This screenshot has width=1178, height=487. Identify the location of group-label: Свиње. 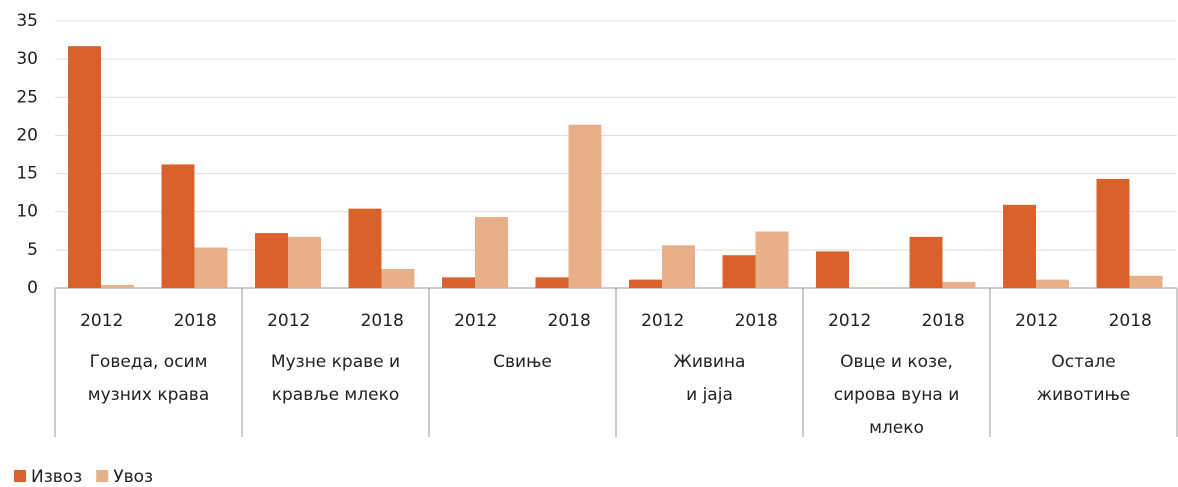
(522, 362).